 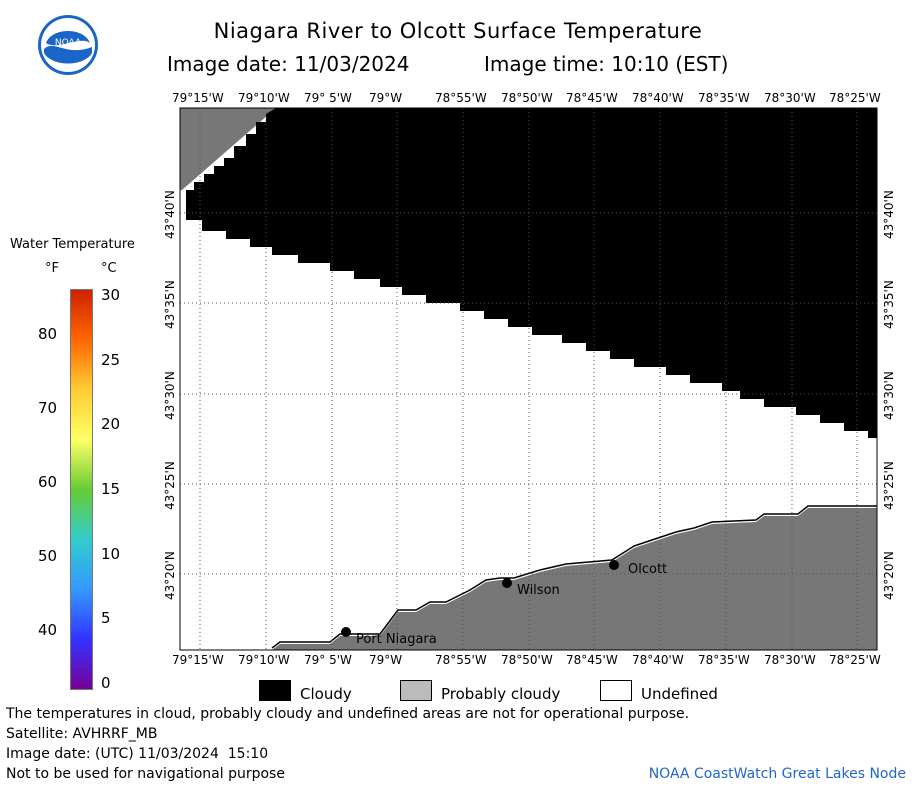 What do you see at coordinates (48, 482) in the screenshot?
I see `colorbar-f-tick: 60` at bounding box center [48, 482].